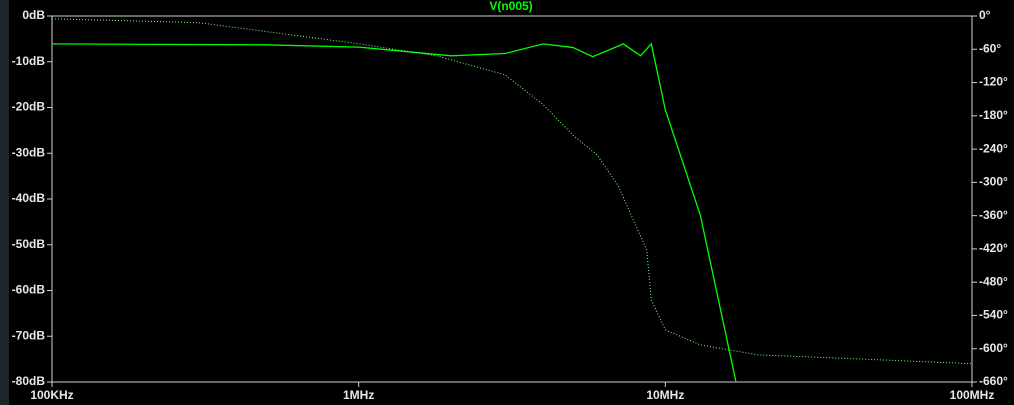 This screenshot has width=1014, height=405. What do you see at coordinates (993, 115) in the screenshot?
I see `y2-tick-label: -180°` at bounding box center [993, 115].